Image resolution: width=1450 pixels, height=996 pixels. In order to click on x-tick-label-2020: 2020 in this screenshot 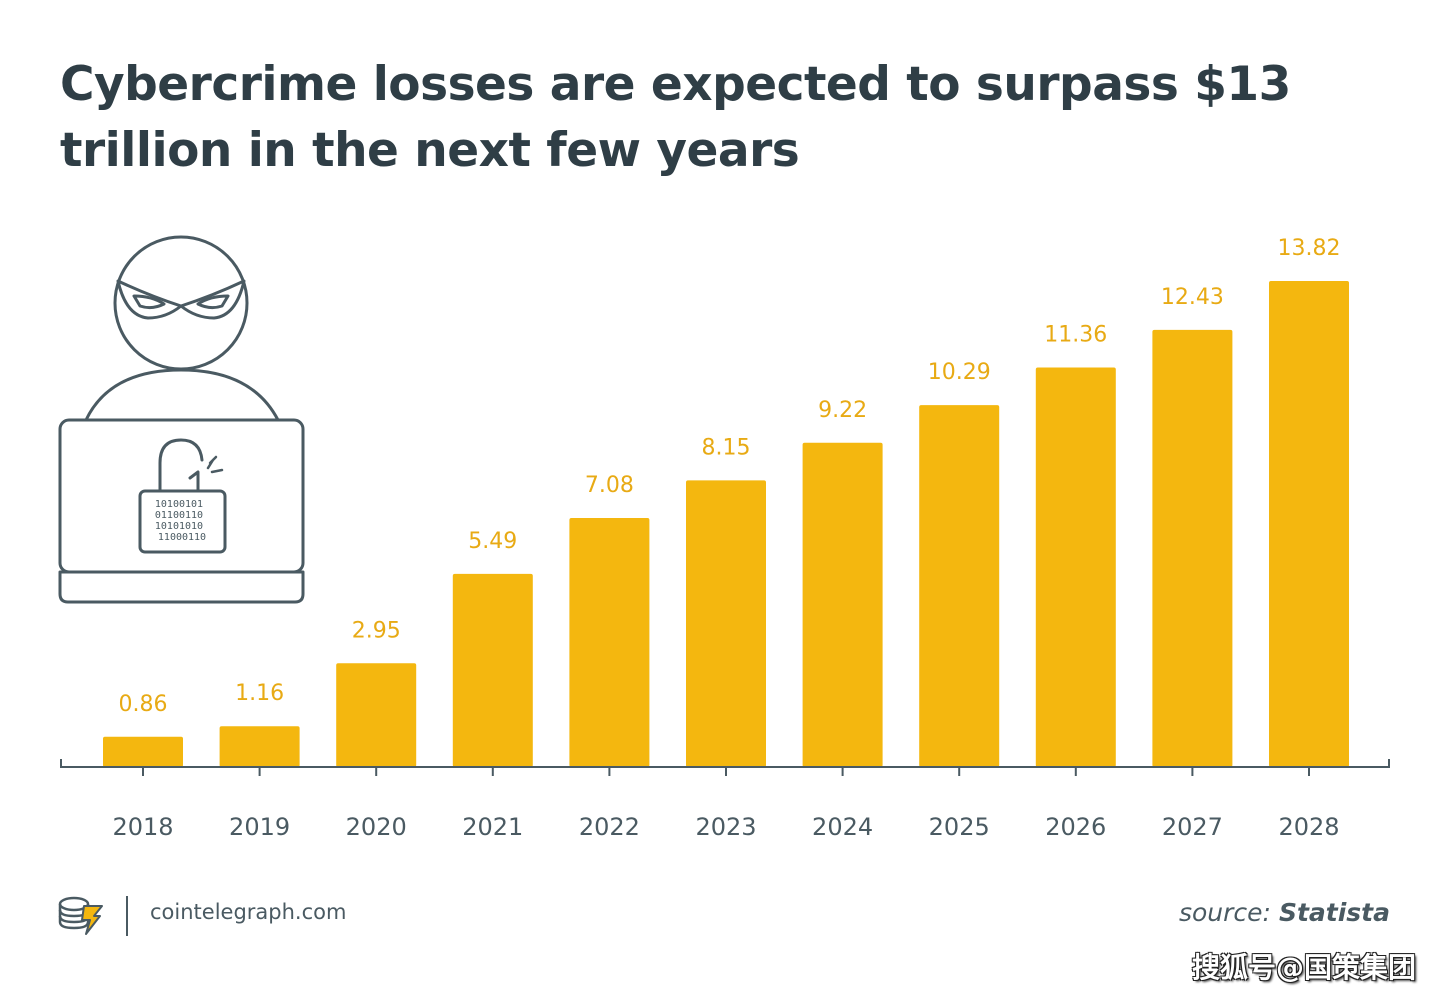, I will do `click(376, 827)`.